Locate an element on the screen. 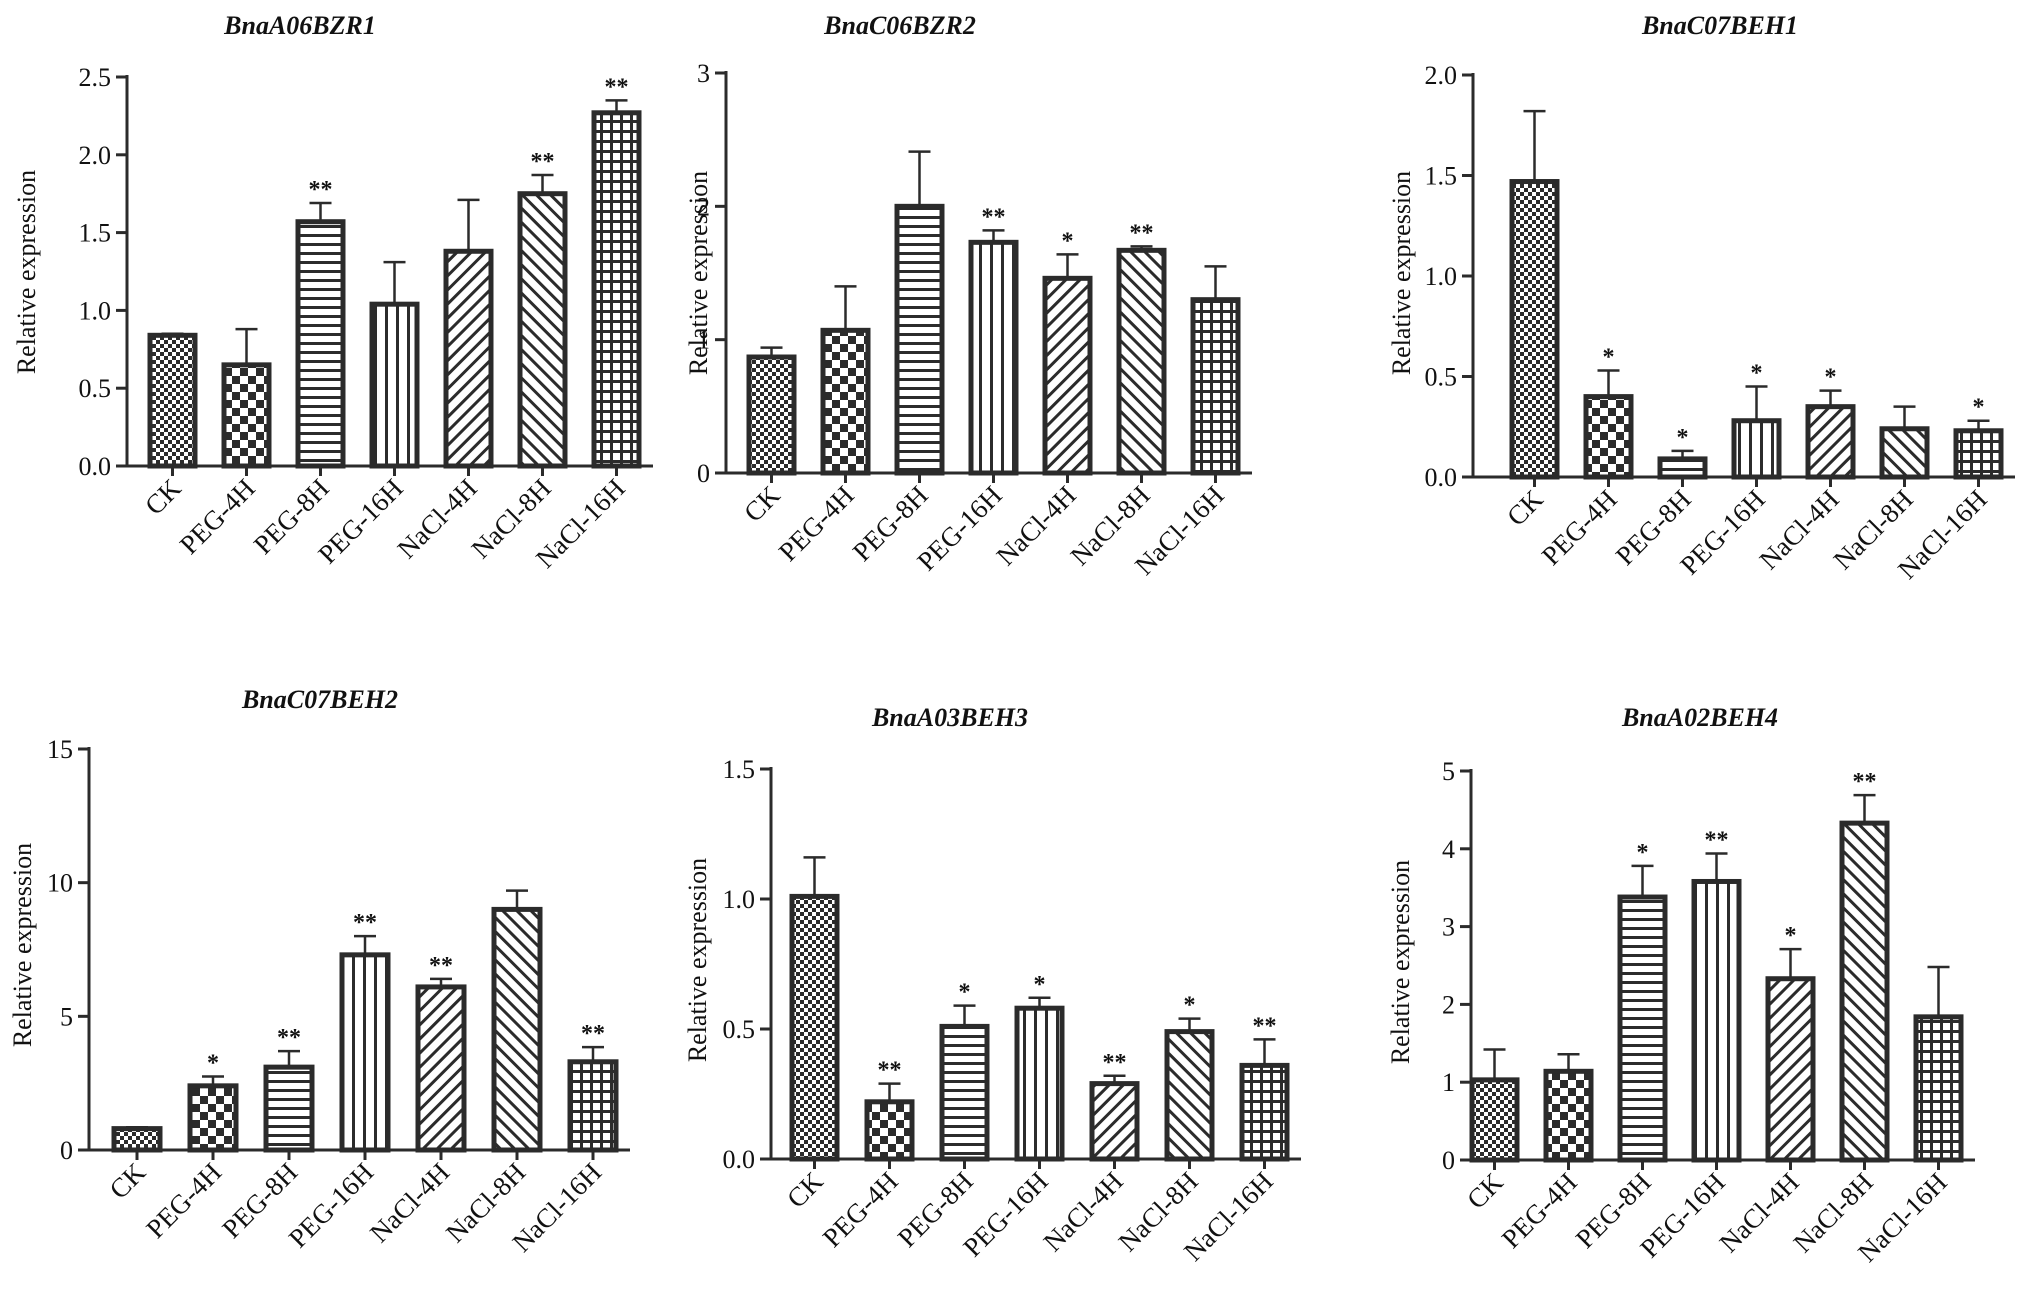 This screenshot has width=2032, height=1289. chart-title: BnaC07BEH2 is located at coordinates (319, 699).